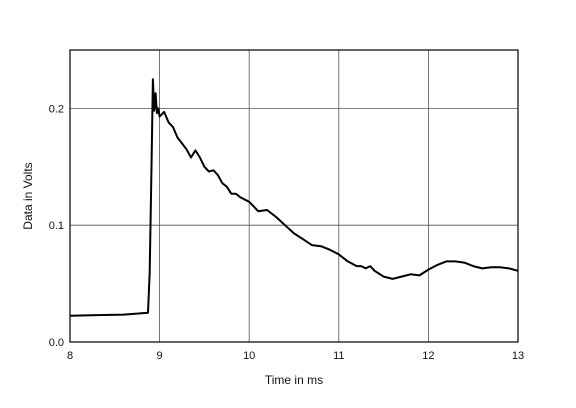  I want to click on x-axis-ticks: 8 9 10 11 12 13, so click(295, 356).